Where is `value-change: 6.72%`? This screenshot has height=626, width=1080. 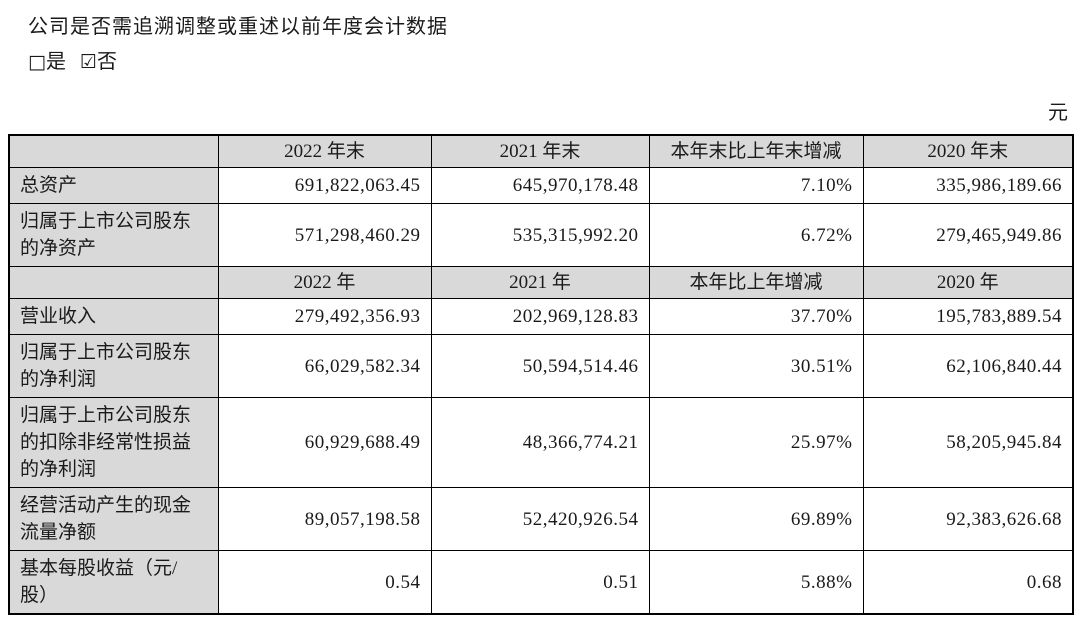 value-change: 6.72% is located at coordinates (756, 235).